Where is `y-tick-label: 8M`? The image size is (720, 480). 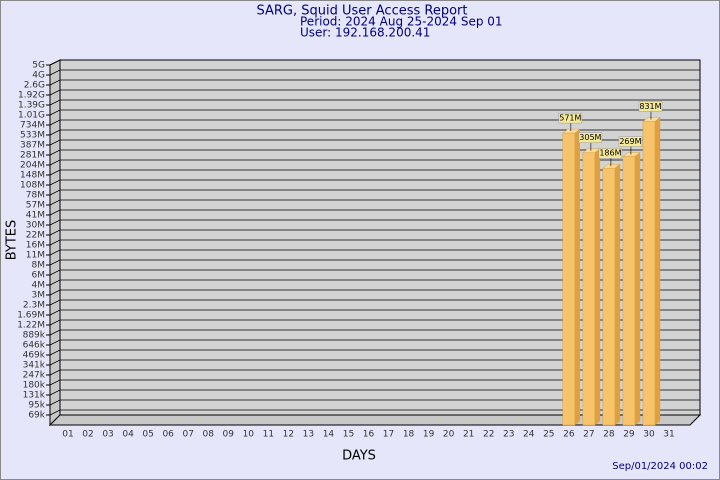 y-tick-label: 8M is located at coordinates (39, 266).